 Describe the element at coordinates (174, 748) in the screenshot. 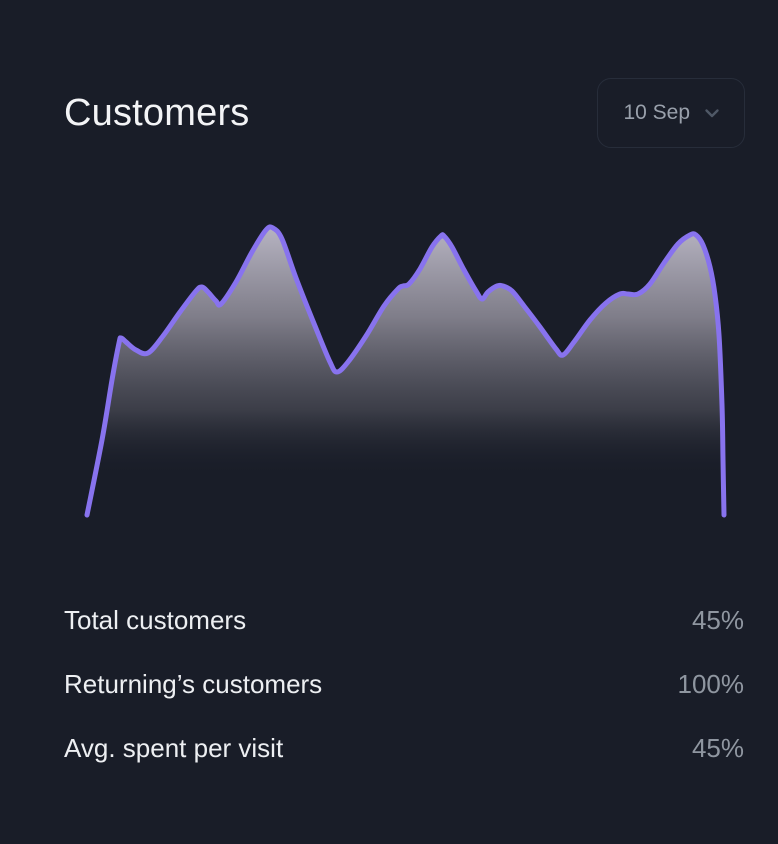

I see `stat-label: Avg. spent per visit` at that location.